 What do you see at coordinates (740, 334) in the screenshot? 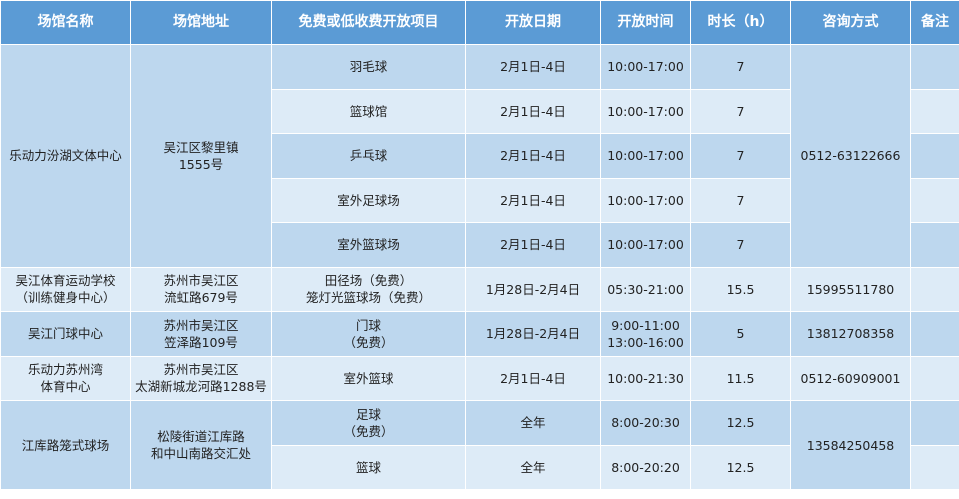
I see `duration-cell: 5` at bounding box center [740, 334].